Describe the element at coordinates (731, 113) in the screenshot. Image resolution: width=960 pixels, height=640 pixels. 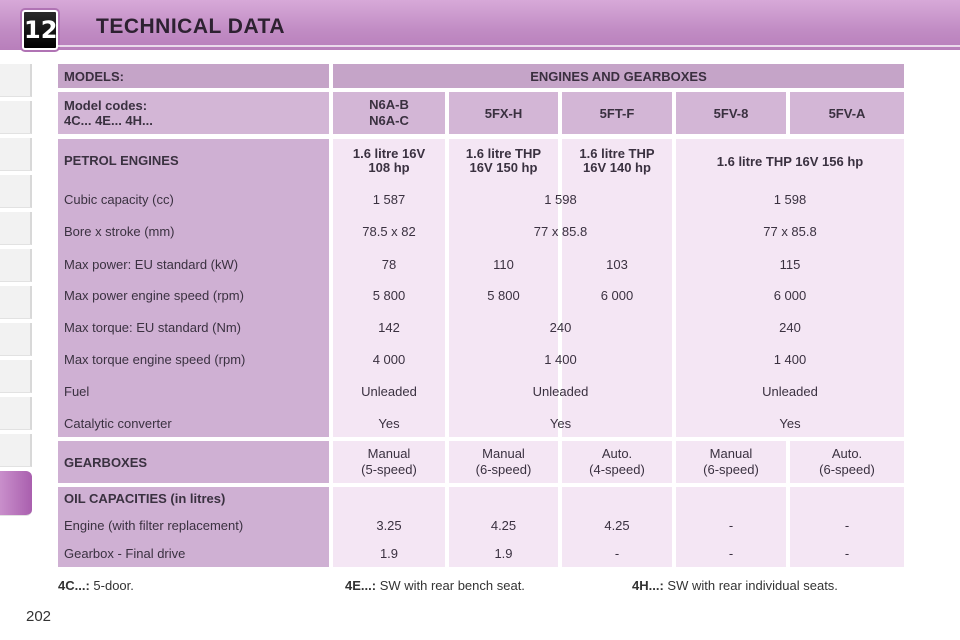
I see `code-cell: 5FV-8` at that location.